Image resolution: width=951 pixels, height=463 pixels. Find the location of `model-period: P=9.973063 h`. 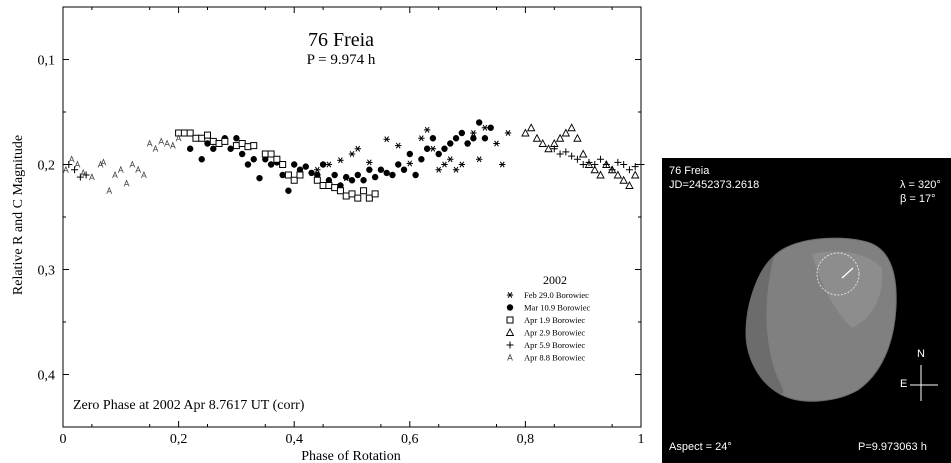

model-period: P=9.973063 h is located at coordinates (892, 447).